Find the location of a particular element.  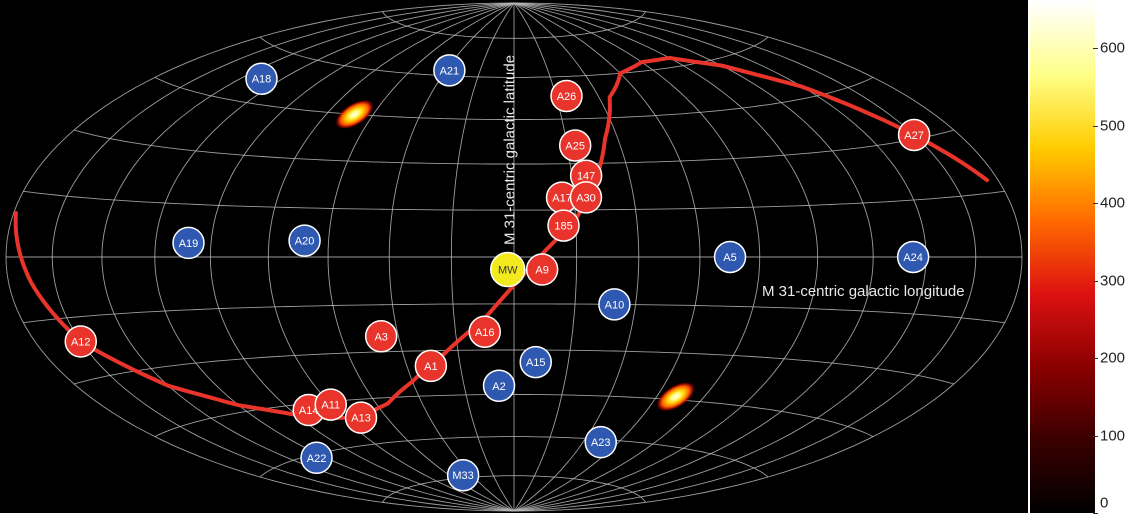

marker-a12: A12 is located at coordinates (80, 341).